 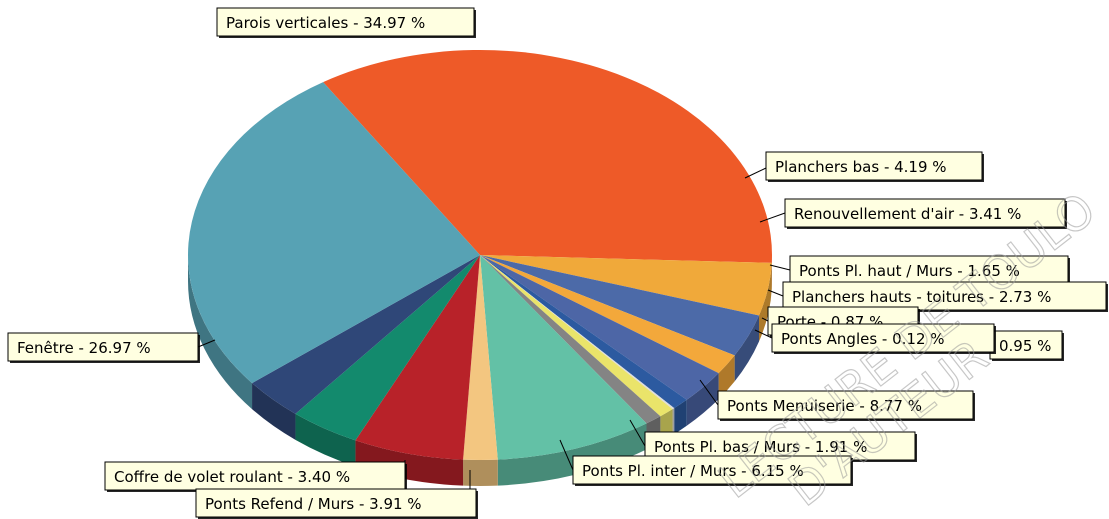 I want to click on pie-label-2: Renouvellement d'air - 3.41 %, so click(x=925, y=213).